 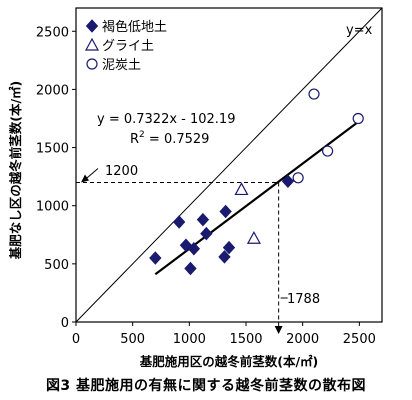 I want to click on legend-marker-diamond, so click(x=92, y=26).